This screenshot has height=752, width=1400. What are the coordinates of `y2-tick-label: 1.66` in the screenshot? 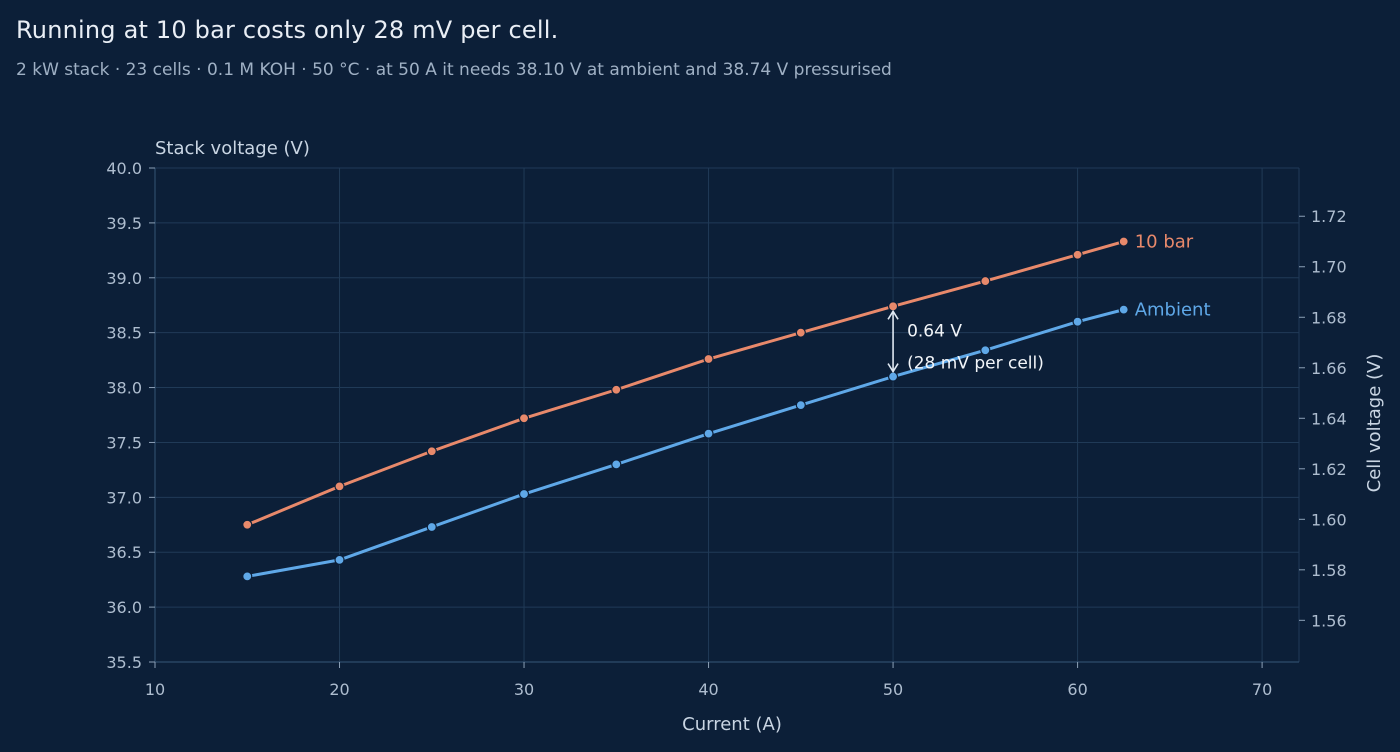 It's located at (1329, 368).